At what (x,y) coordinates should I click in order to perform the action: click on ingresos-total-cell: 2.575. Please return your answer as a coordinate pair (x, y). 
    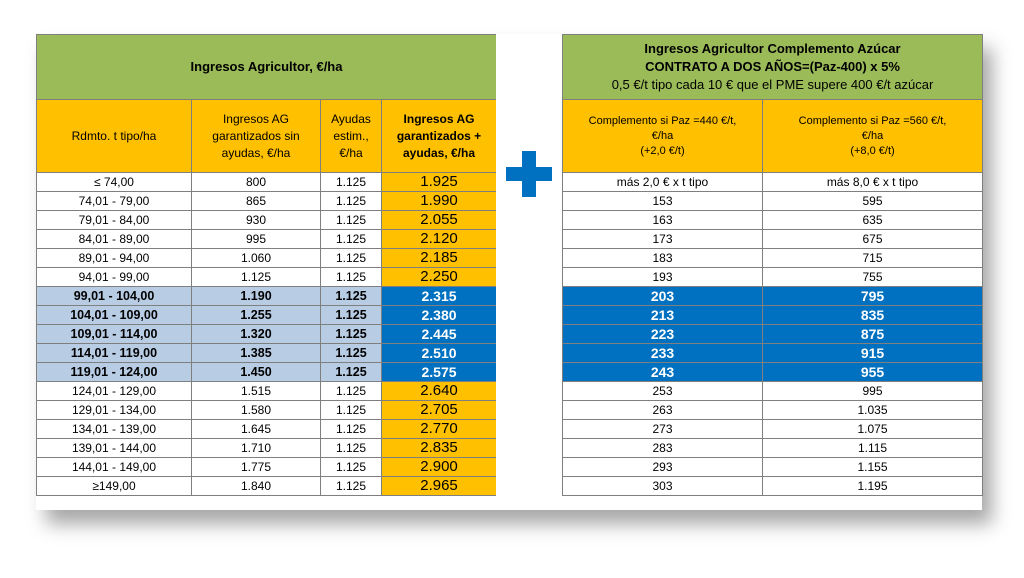
    Looking at the image, I should click on (439, 372).